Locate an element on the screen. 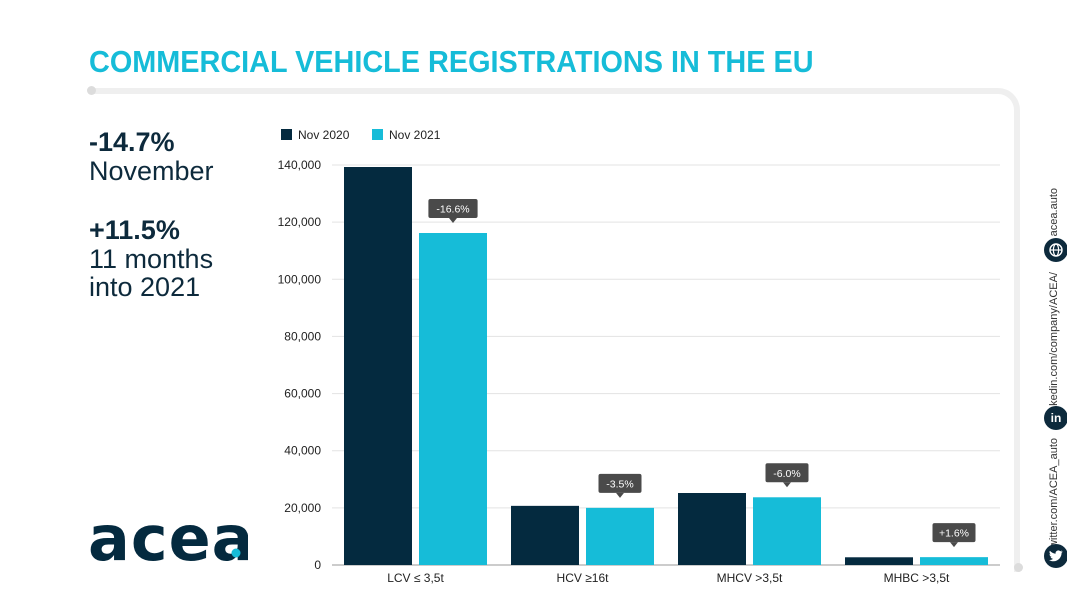 The image size is (1067, 608). kpi-label: November is located at coordinates (151, 170).